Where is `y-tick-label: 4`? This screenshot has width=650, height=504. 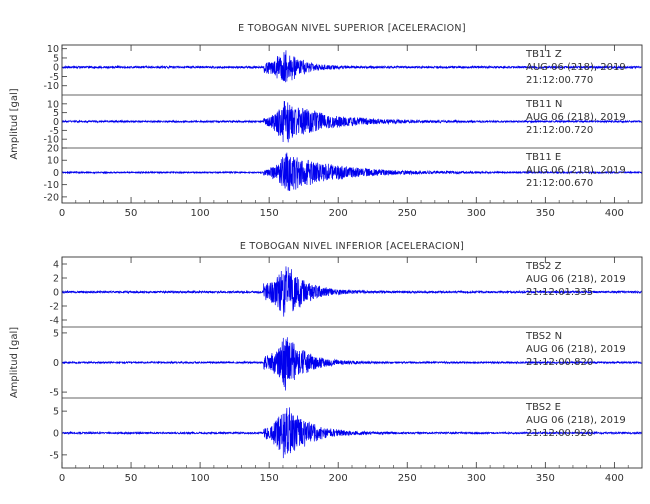 y-tick-label: 4 is located at coordinates (56, 265).